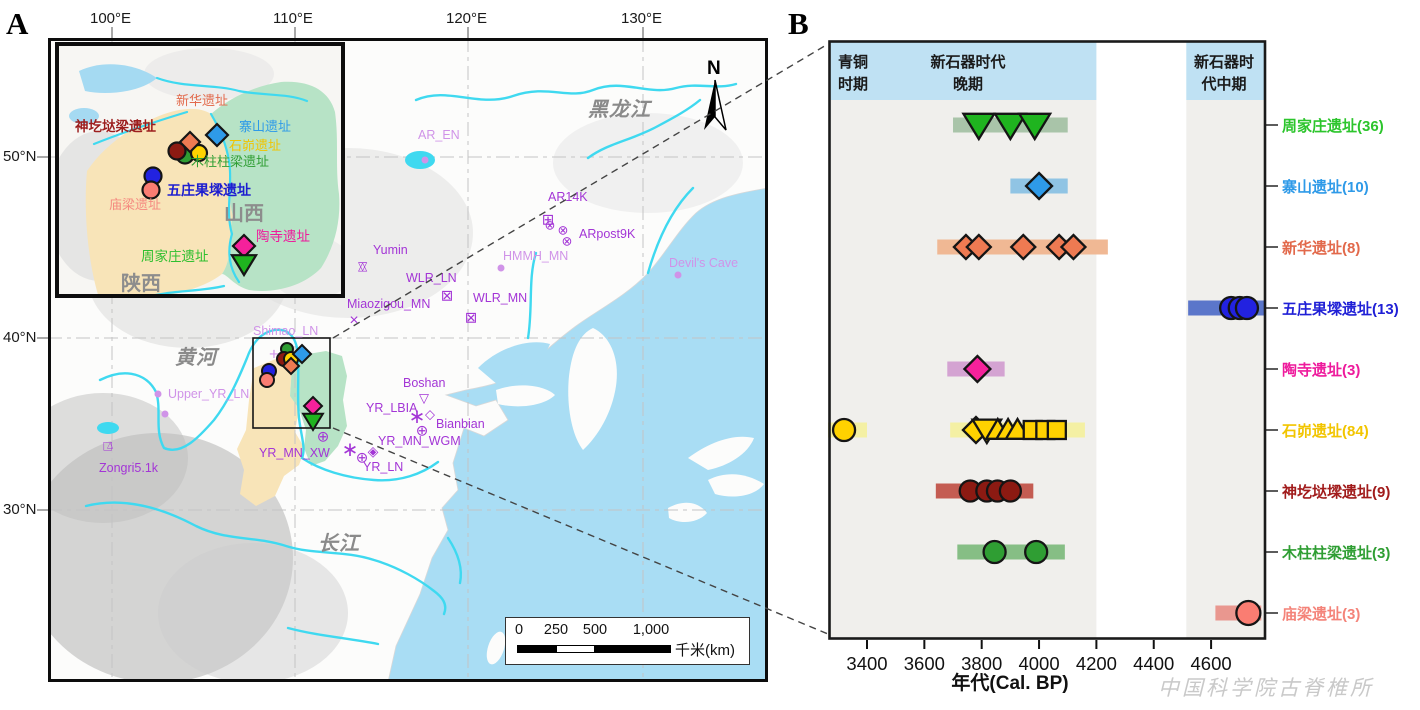  What do you see at coordinates (373, 451) in the screenshot?
I see `site-crossed-diamond-icon: ◈` at bounding box center [373, 451].